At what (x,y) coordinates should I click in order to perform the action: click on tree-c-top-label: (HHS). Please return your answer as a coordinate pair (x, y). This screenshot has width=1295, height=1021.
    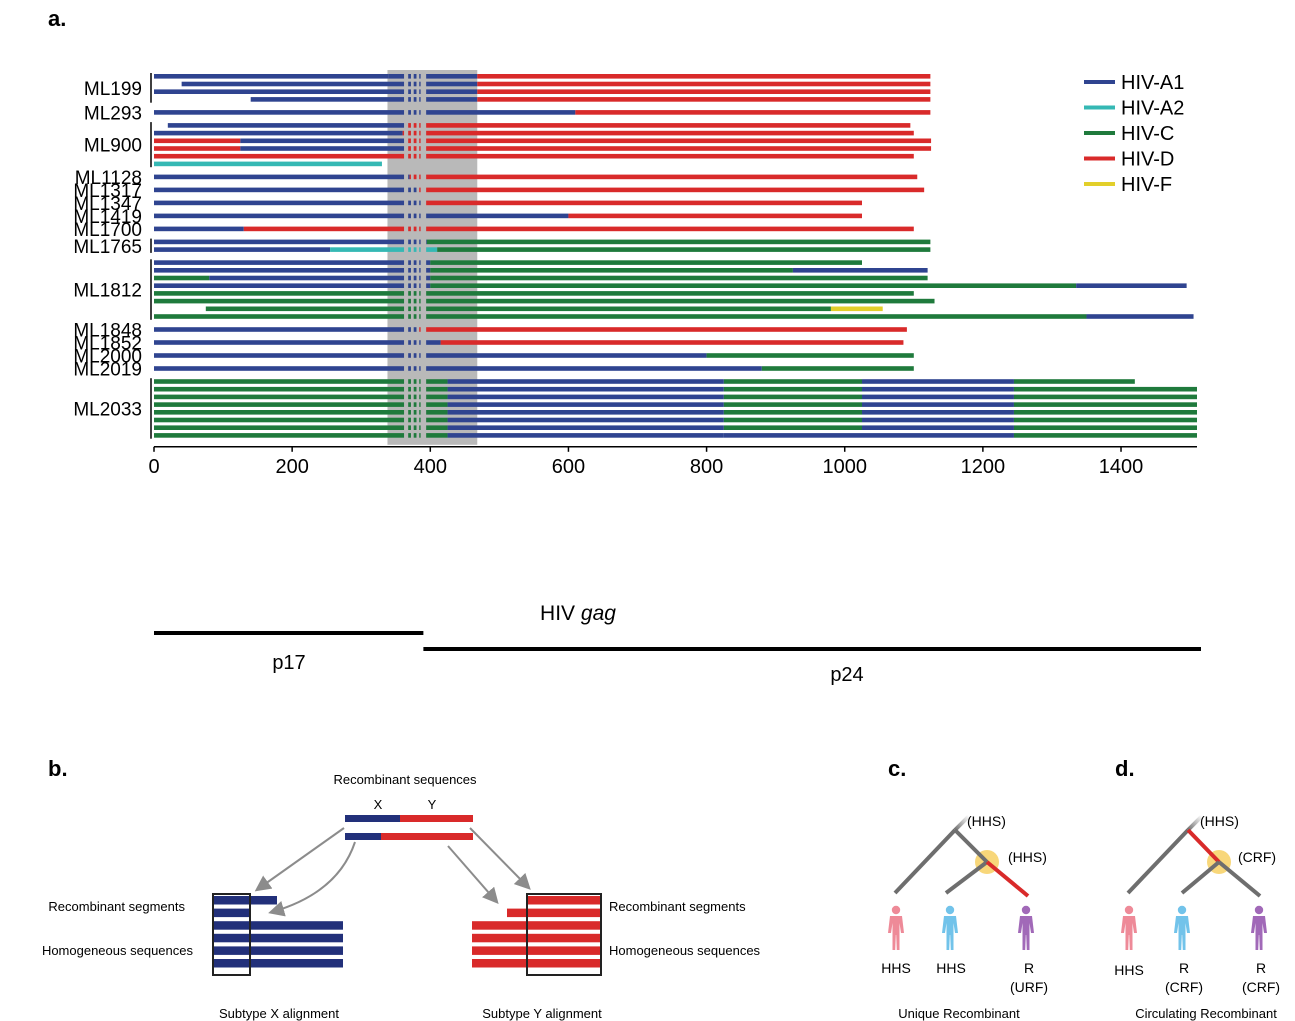
    Looking at the image, I should click on (986, 821).